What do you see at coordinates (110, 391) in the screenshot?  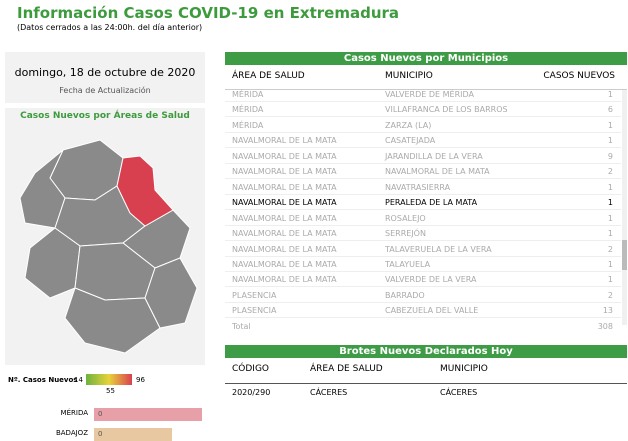 I see `legend-mid: 55` at bounding box center [110, 391].